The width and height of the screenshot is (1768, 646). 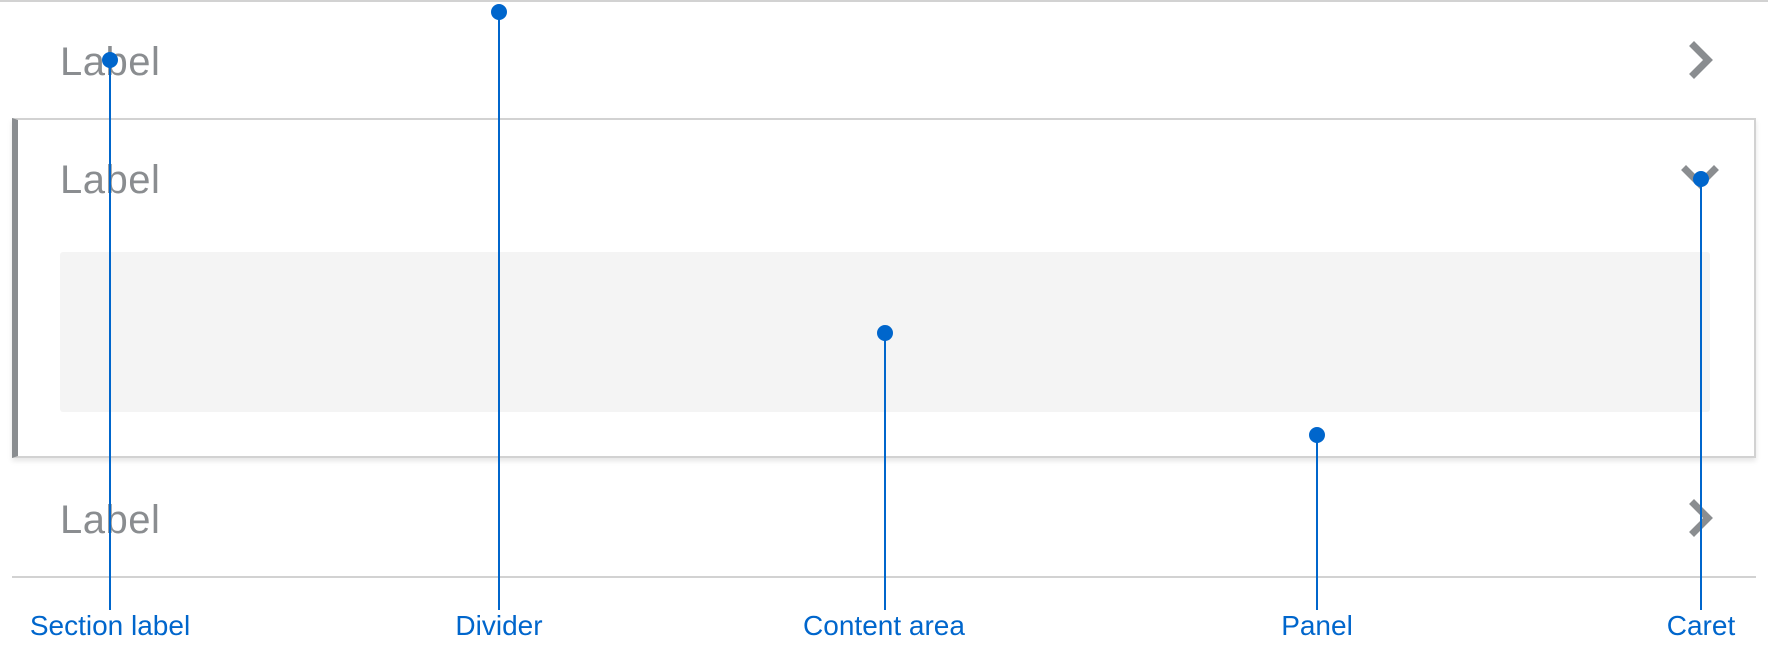 What do you see at coordinates (884, 577) in the screenshot?
I see `accordion-bottom-divider` at bounding box center [884, 577].